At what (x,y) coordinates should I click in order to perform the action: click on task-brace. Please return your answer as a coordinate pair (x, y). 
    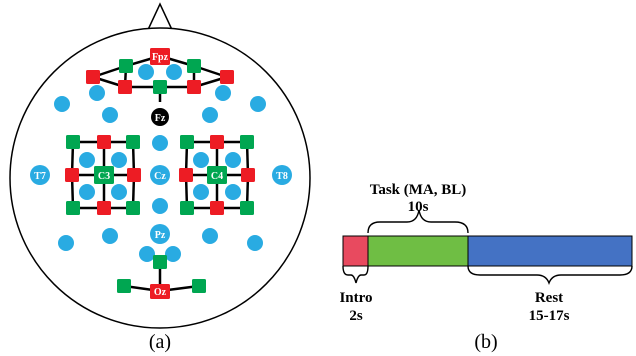
    Looking at the image, I should click on (418, 221).